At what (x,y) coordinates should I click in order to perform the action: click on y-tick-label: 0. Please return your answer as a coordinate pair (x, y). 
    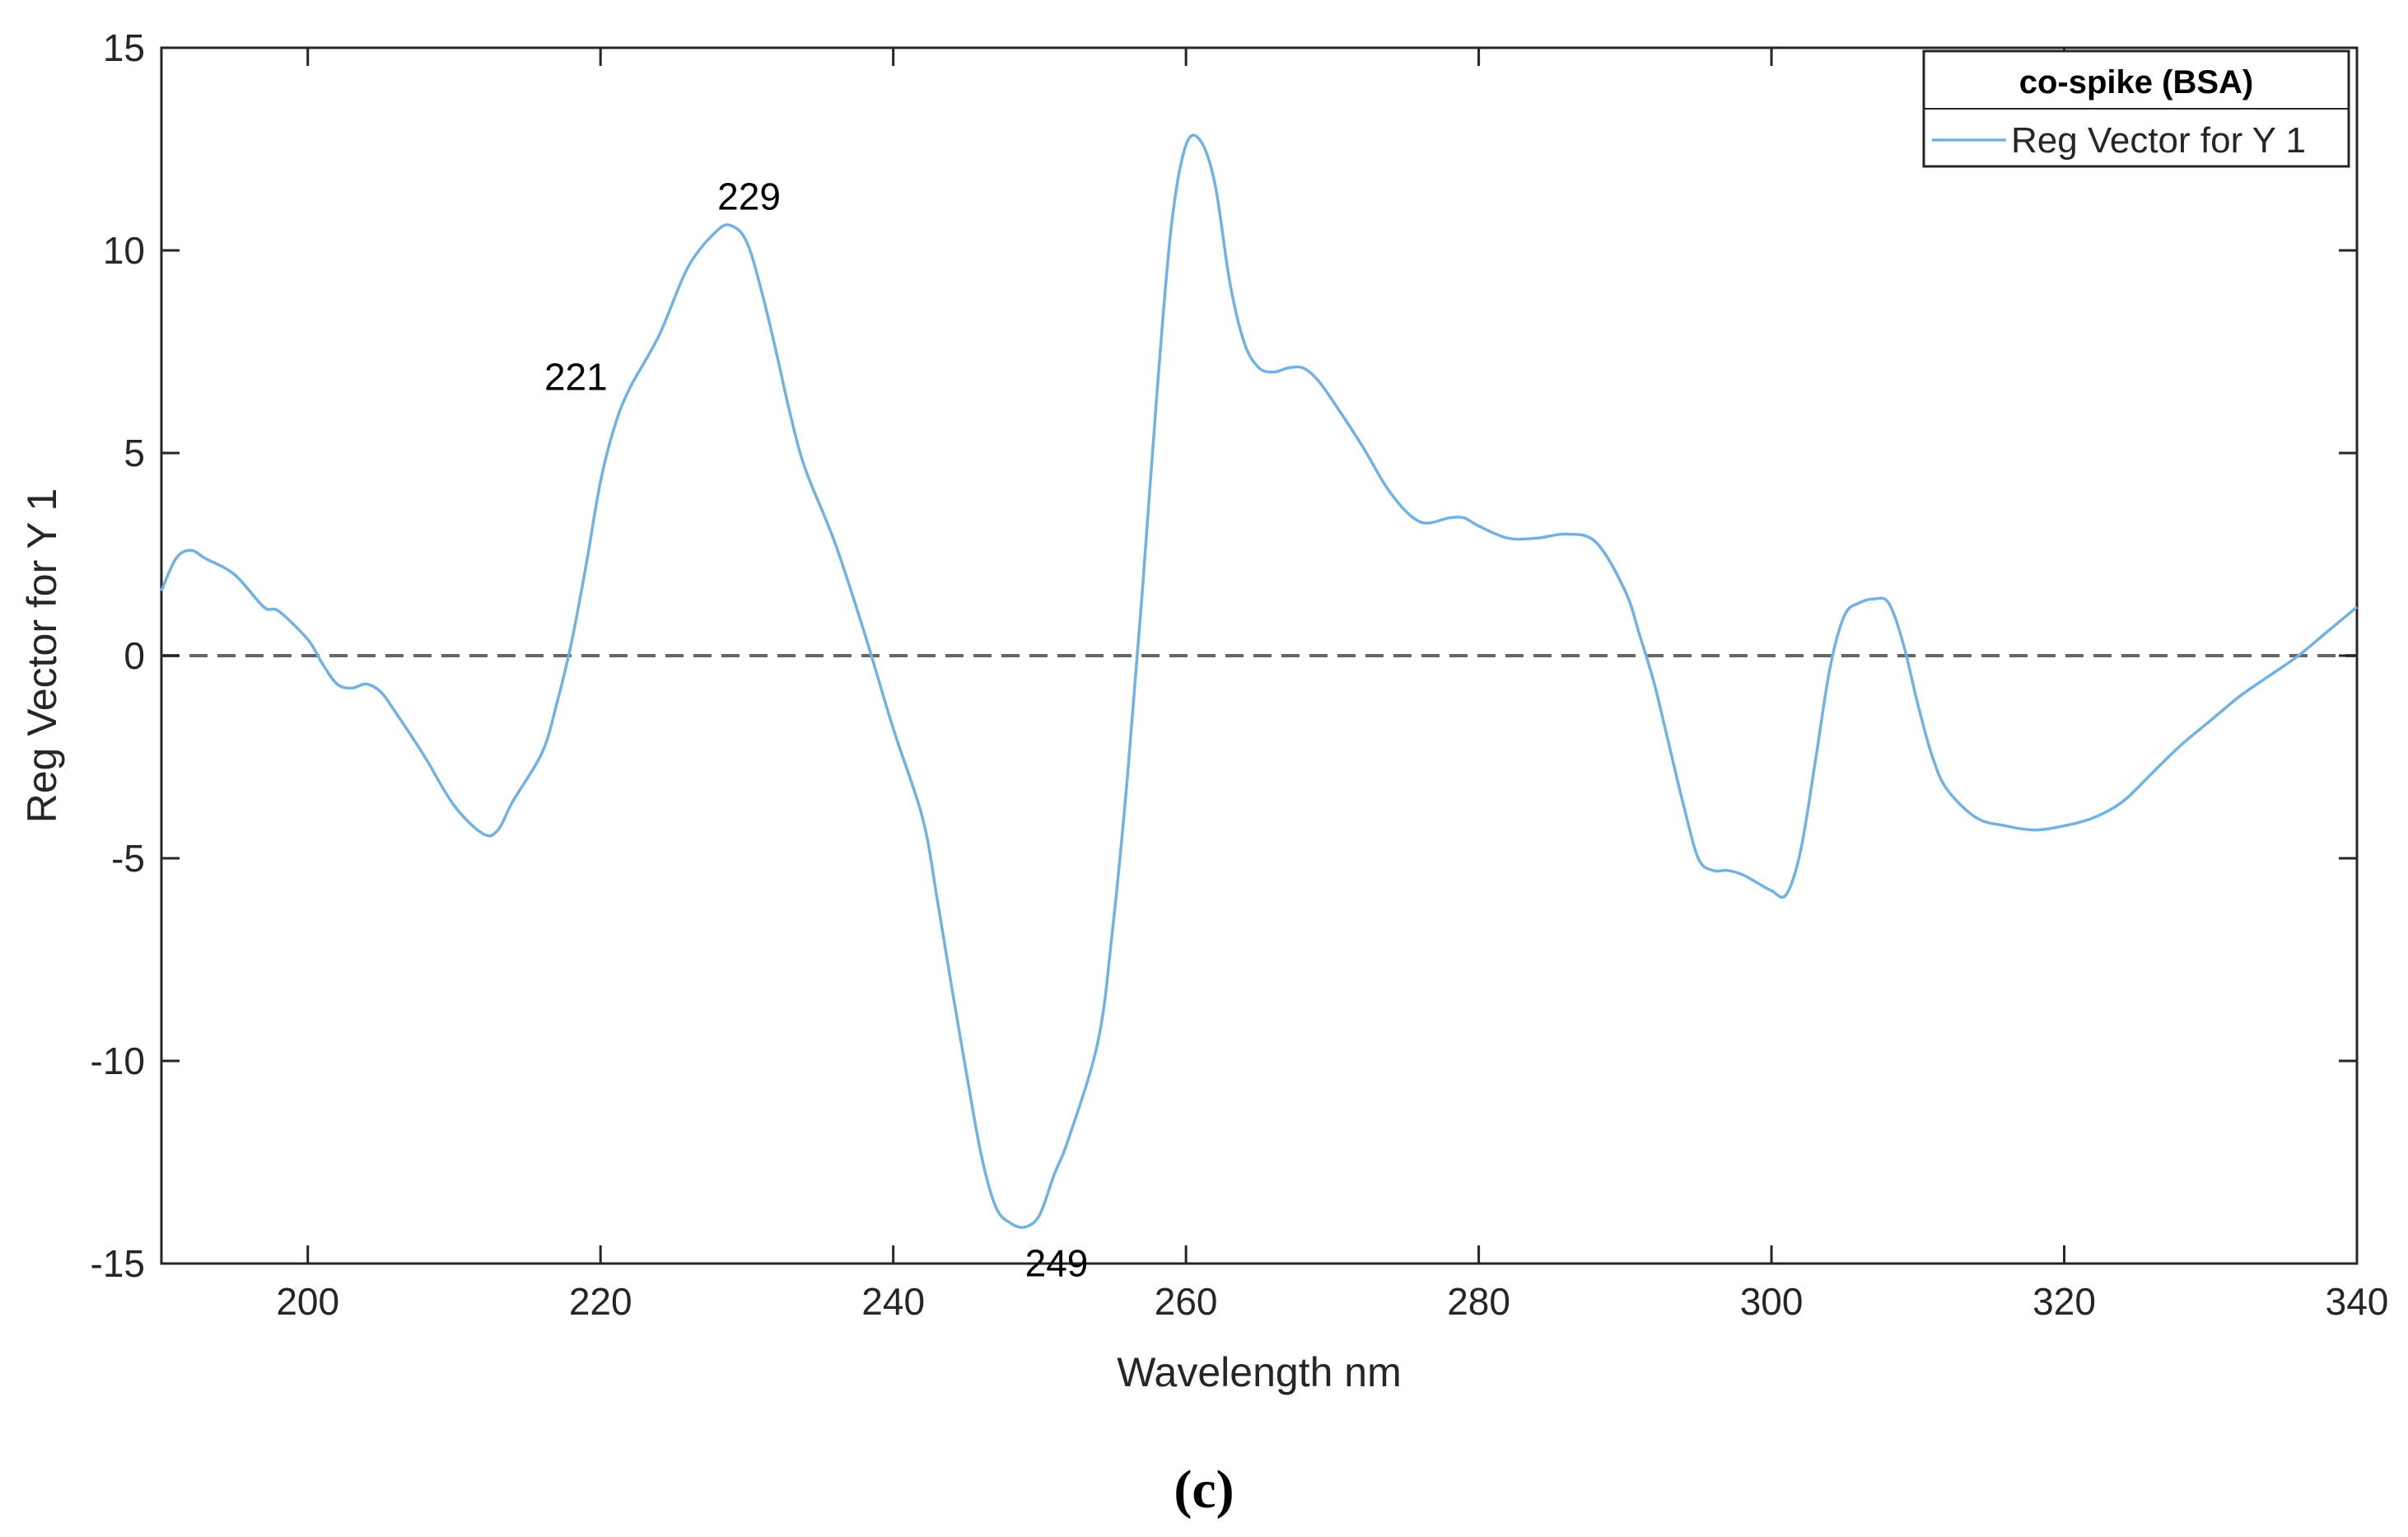
    Looking at the image, I should click on (134, 655).